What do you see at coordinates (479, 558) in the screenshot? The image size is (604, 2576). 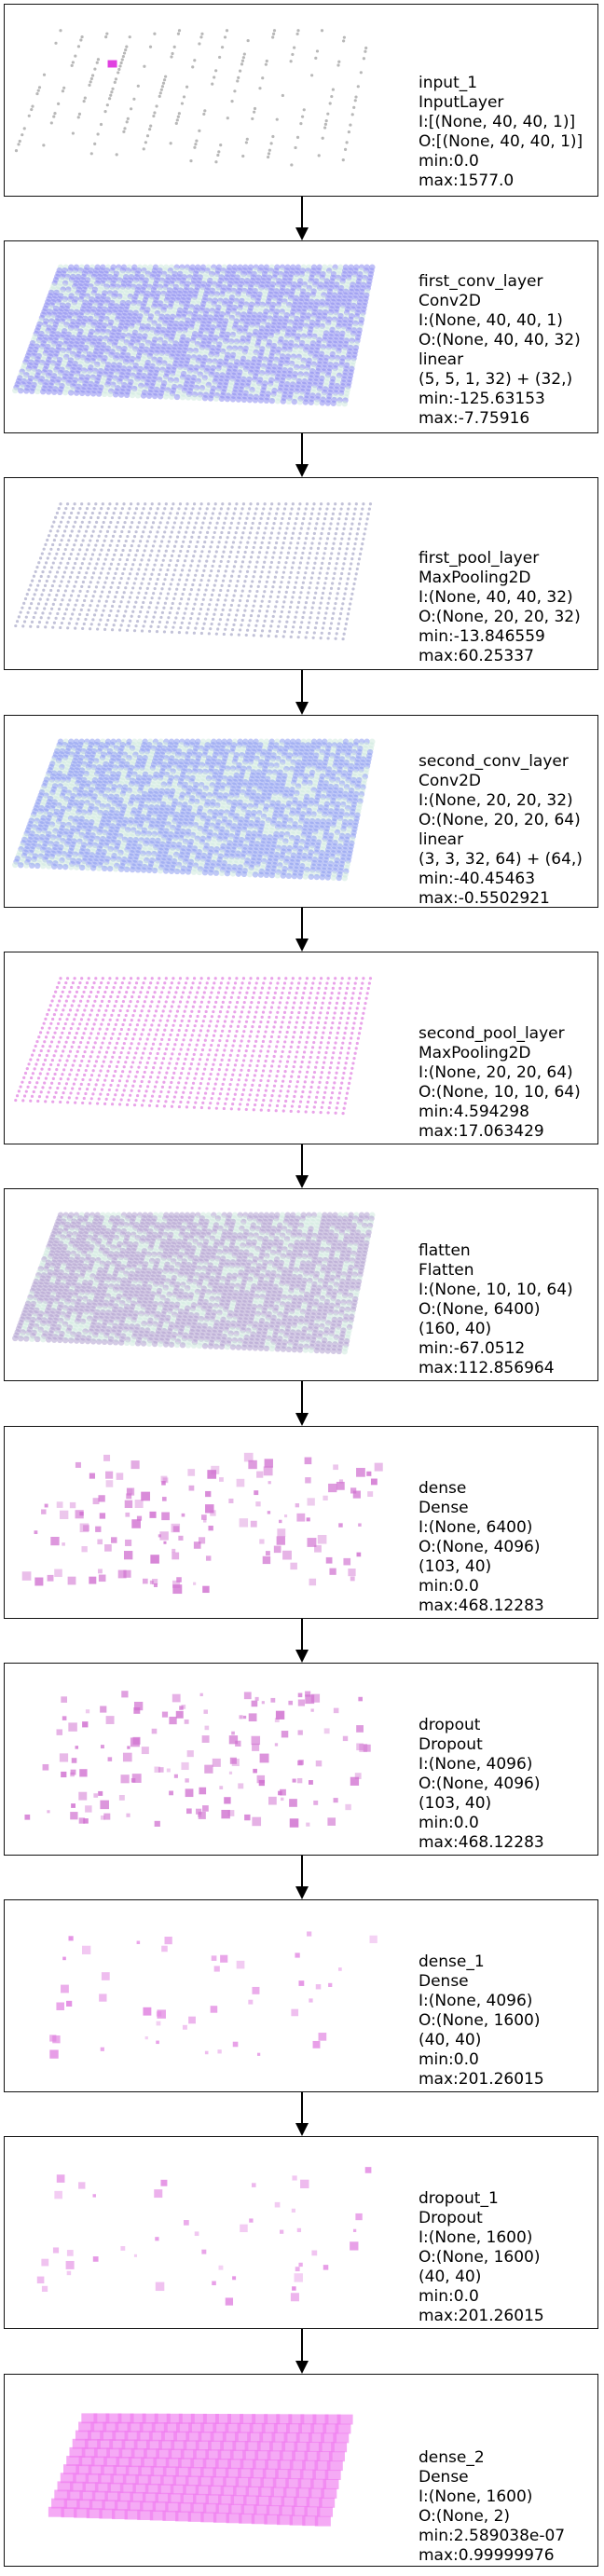 I see `layer-name: first_pool_layer` at bounding box center [479, 558].